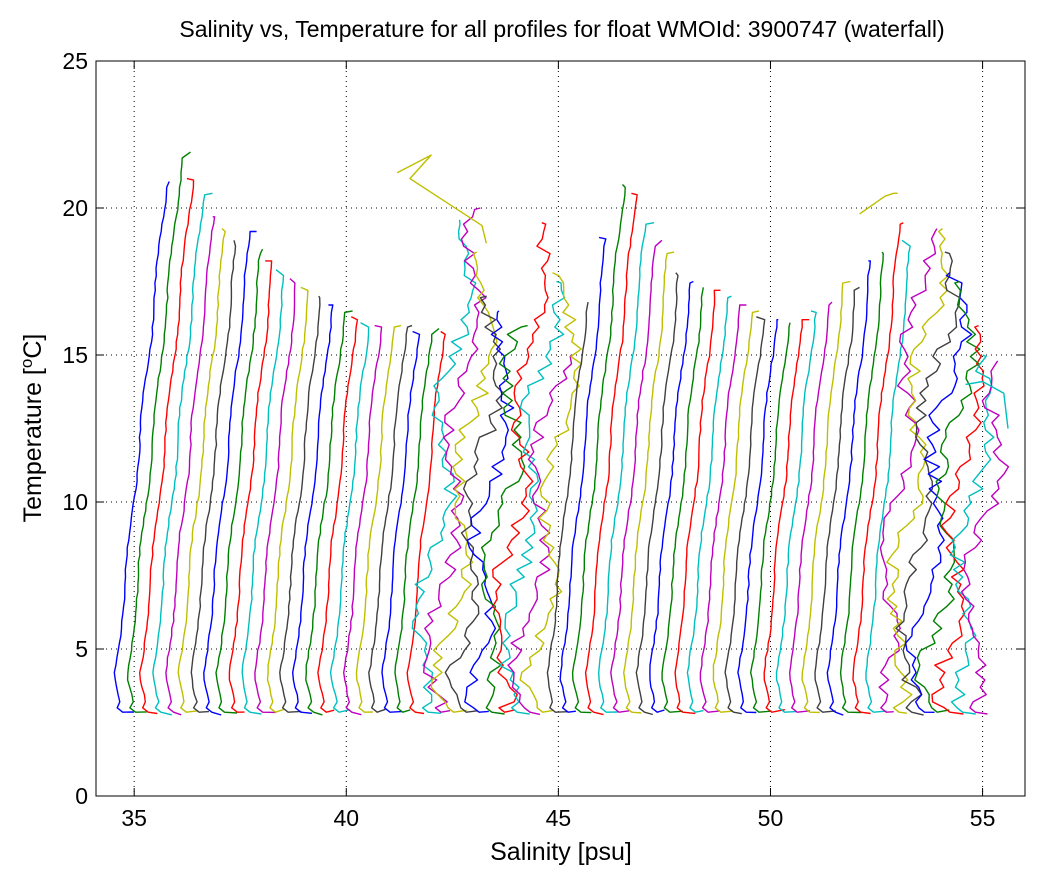 Image resolution: width=1054 pixels, height=871 pixels. What do you see at coordinates (771, 818) in the screenshot?
I see `x-tick-label: 50` at bounding box center [771, 818].